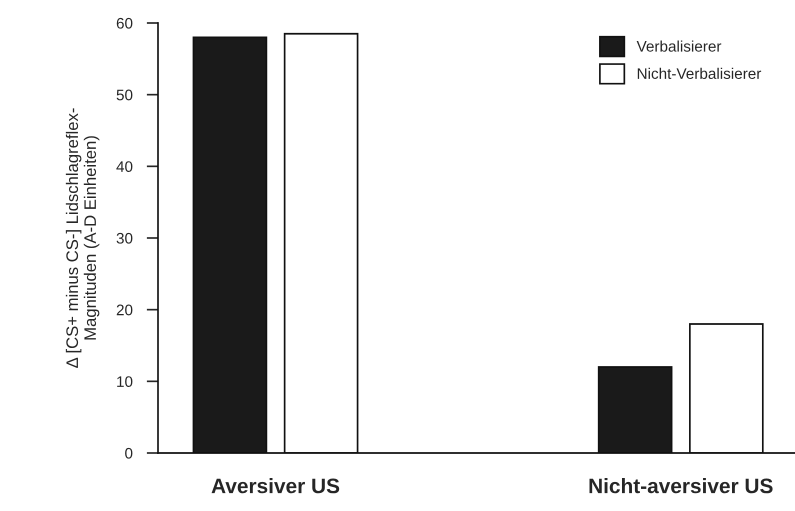 The image size is (795, 511). Describe the element at coordinates (276, 486) in the screenshot. I see `x-tick-label: Aversiver US` at that location.